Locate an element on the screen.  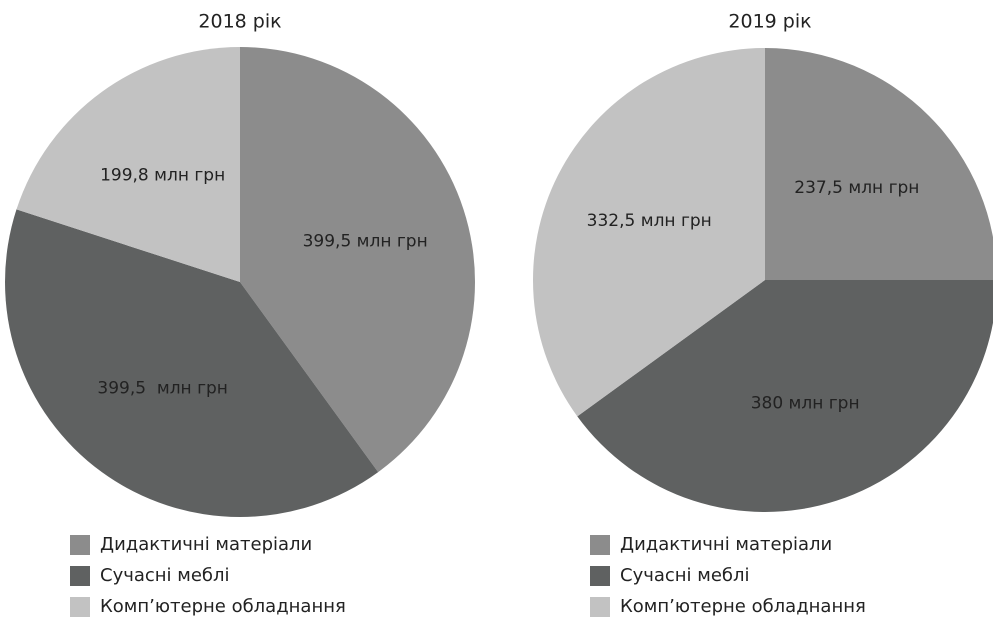
chart-title: 2019 рік is located at coordinates (769, 22).